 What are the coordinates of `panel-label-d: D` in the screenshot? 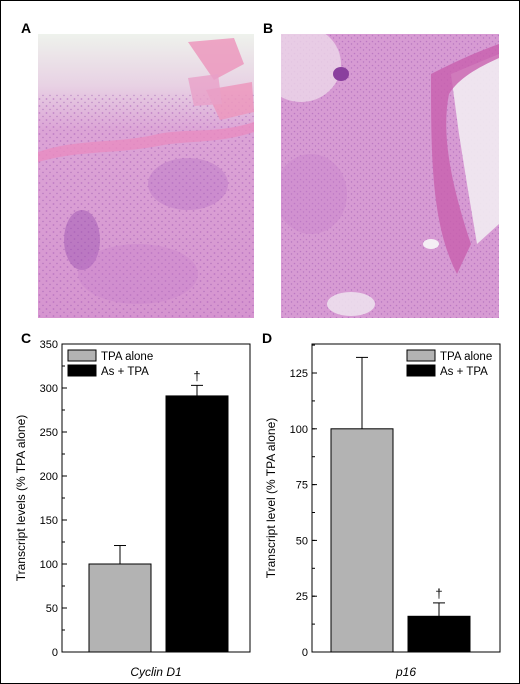 It's located at (267, 338).